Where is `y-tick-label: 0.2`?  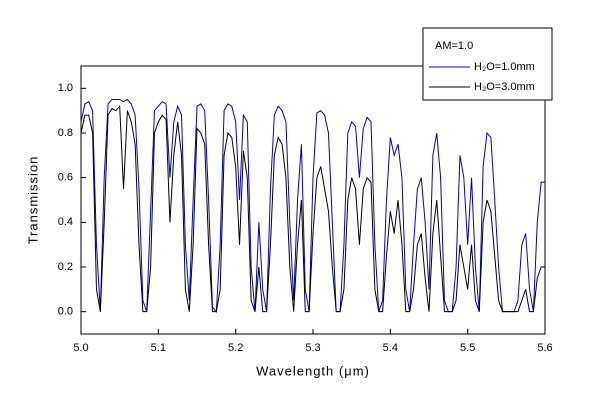 y-tick-label: 0.2 is located at coordinates (65, 267).